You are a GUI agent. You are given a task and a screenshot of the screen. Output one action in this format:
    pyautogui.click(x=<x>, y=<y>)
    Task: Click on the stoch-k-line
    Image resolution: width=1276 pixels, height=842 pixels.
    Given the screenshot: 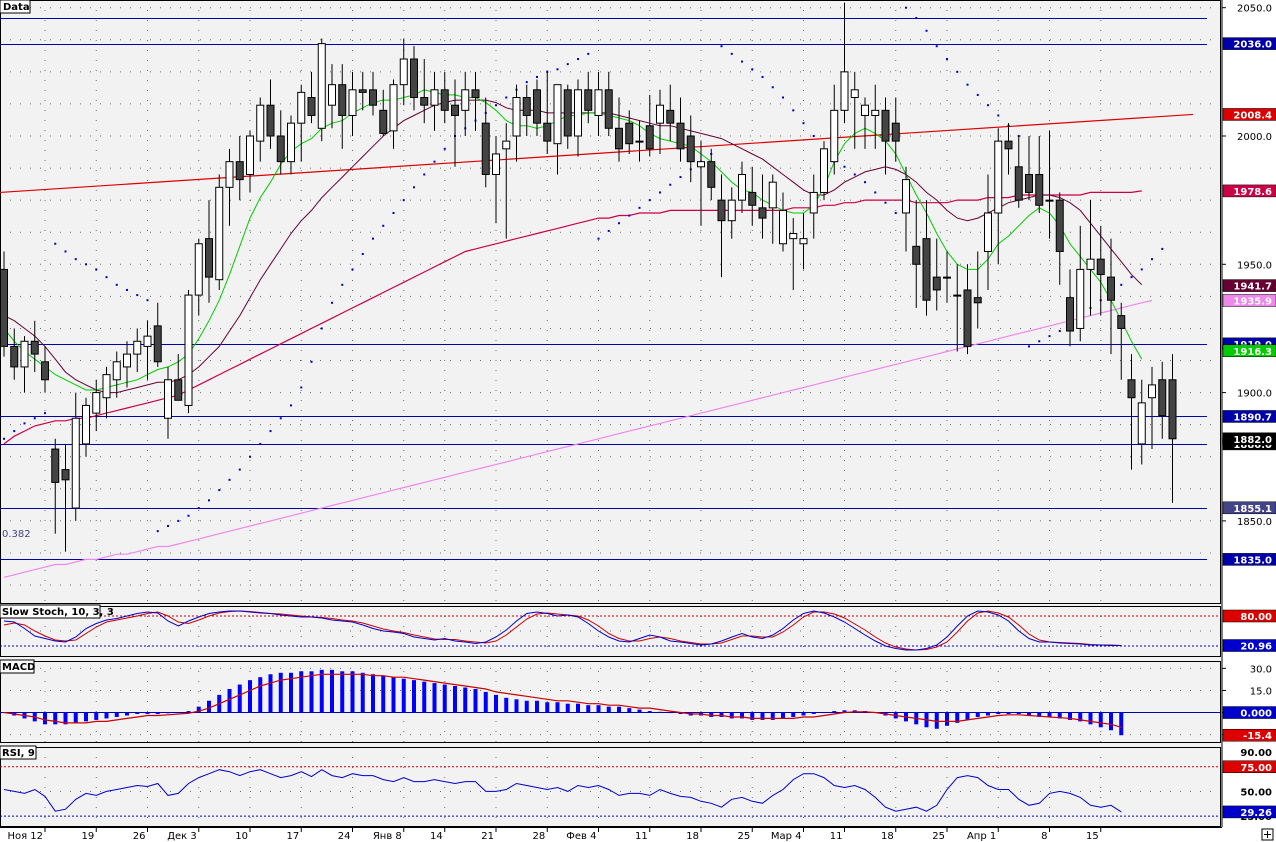 What is the action you would take?
    pyautogui.click(x=562, y=630)
    